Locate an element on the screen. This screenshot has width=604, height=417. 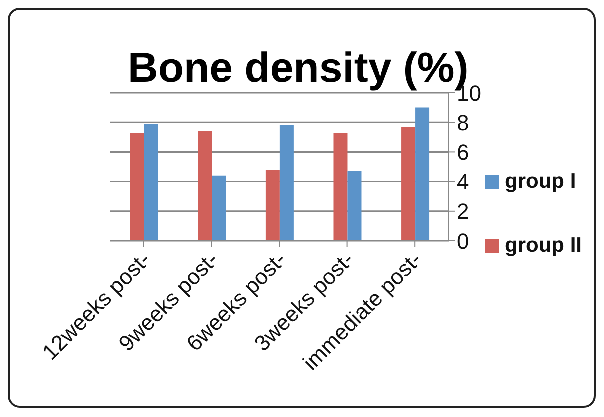
legend-label: group II is located at coordinates (543, 246).